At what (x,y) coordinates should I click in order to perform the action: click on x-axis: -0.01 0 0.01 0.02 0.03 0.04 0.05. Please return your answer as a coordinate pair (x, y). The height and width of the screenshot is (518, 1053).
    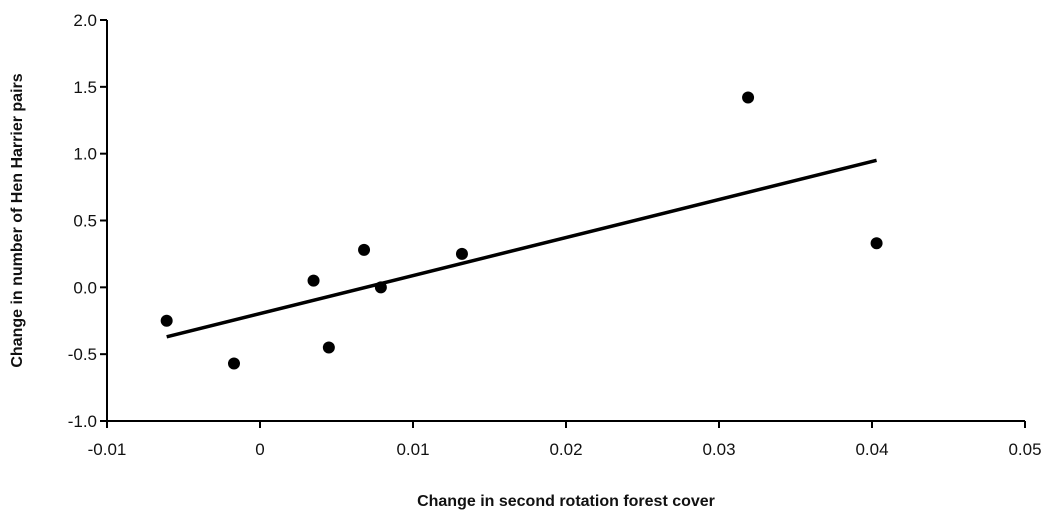
    Looking at the image, I should click on (565, 439).